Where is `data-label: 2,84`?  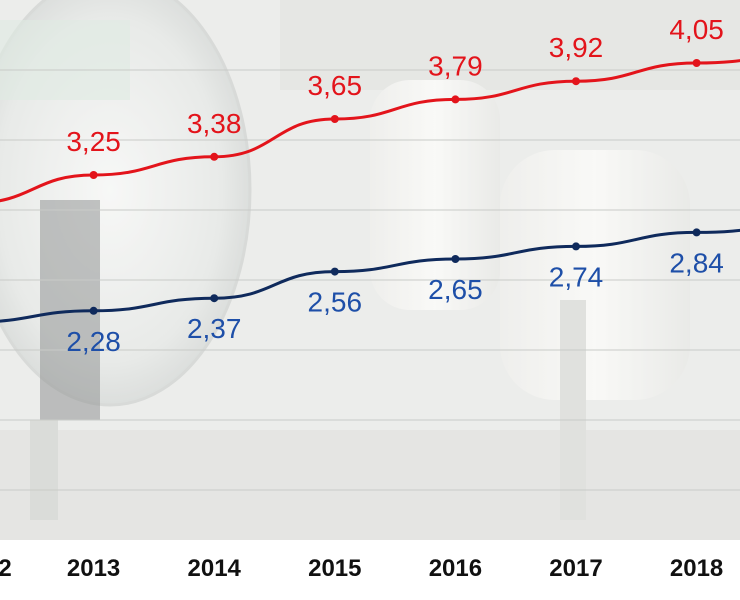
data-label: 2,84 is located at coordinates (696, 262).